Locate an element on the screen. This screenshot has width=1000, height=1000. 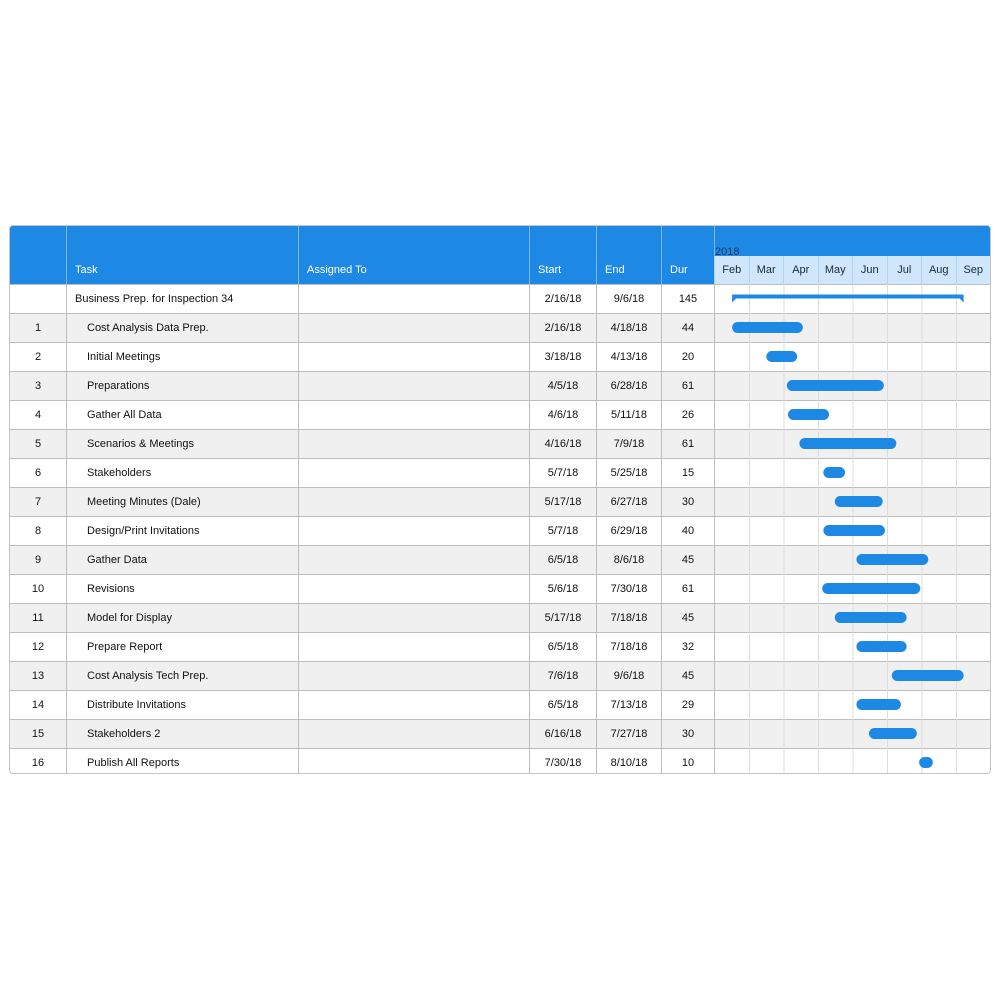
header-end: End is located at coordinates (629, 255).